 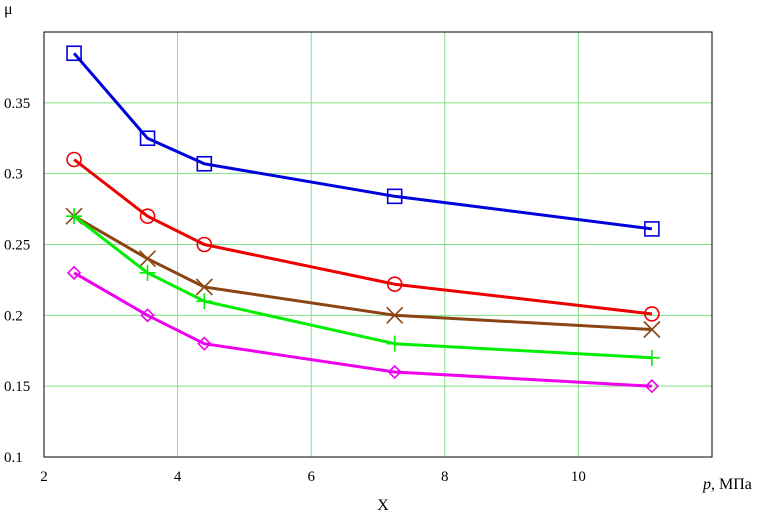 What do you see at coordinates (13, 175) in the screenshot?
I see `y-tick-label: 0.3` at bounding box center [13, 175].